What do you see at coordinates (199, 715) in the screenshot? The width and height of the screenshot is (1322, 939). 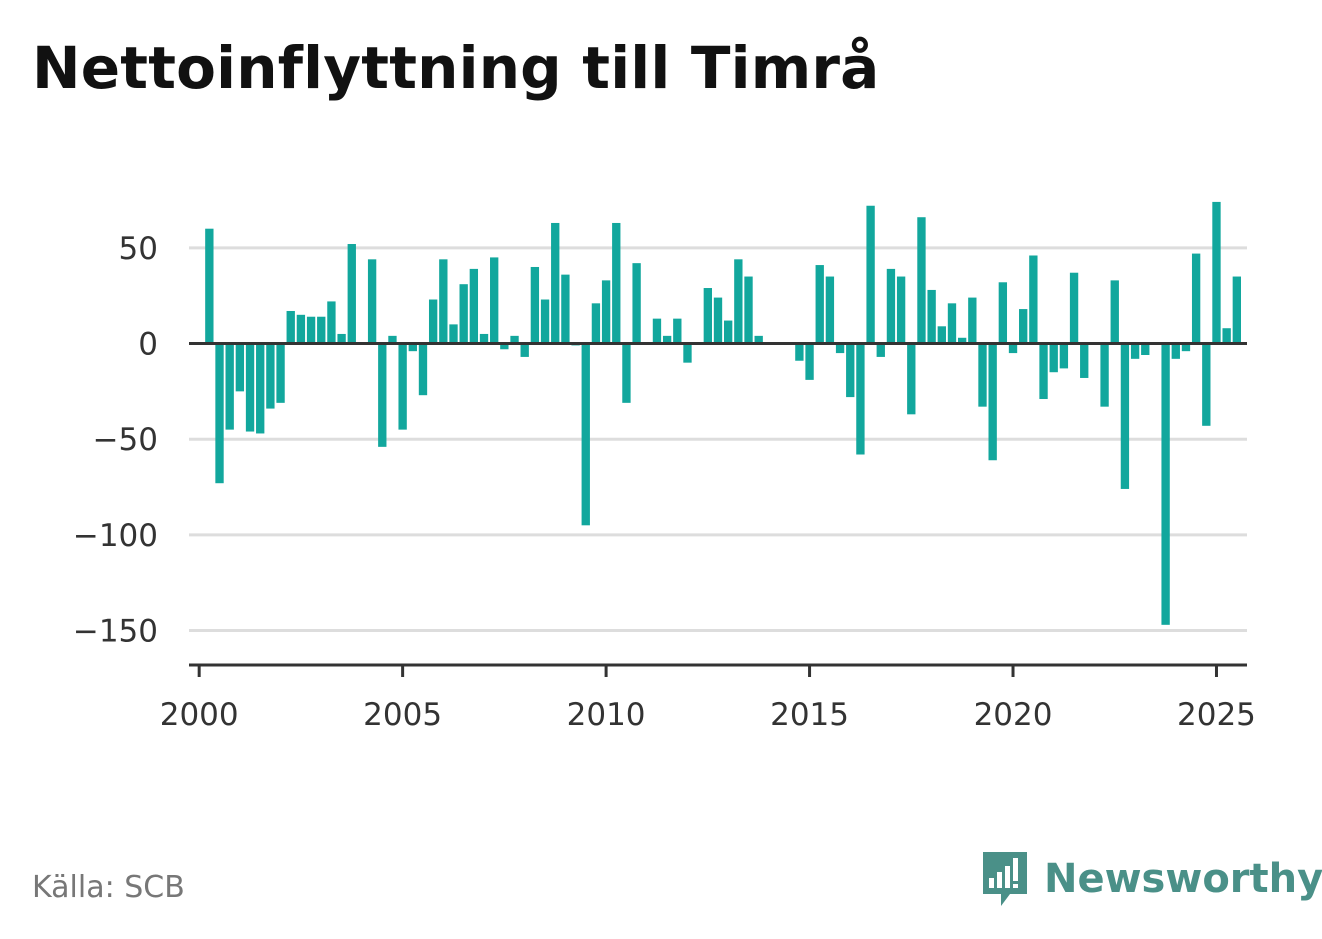 I see `x-tick-label: 2000` at bounding box center [199, 715].